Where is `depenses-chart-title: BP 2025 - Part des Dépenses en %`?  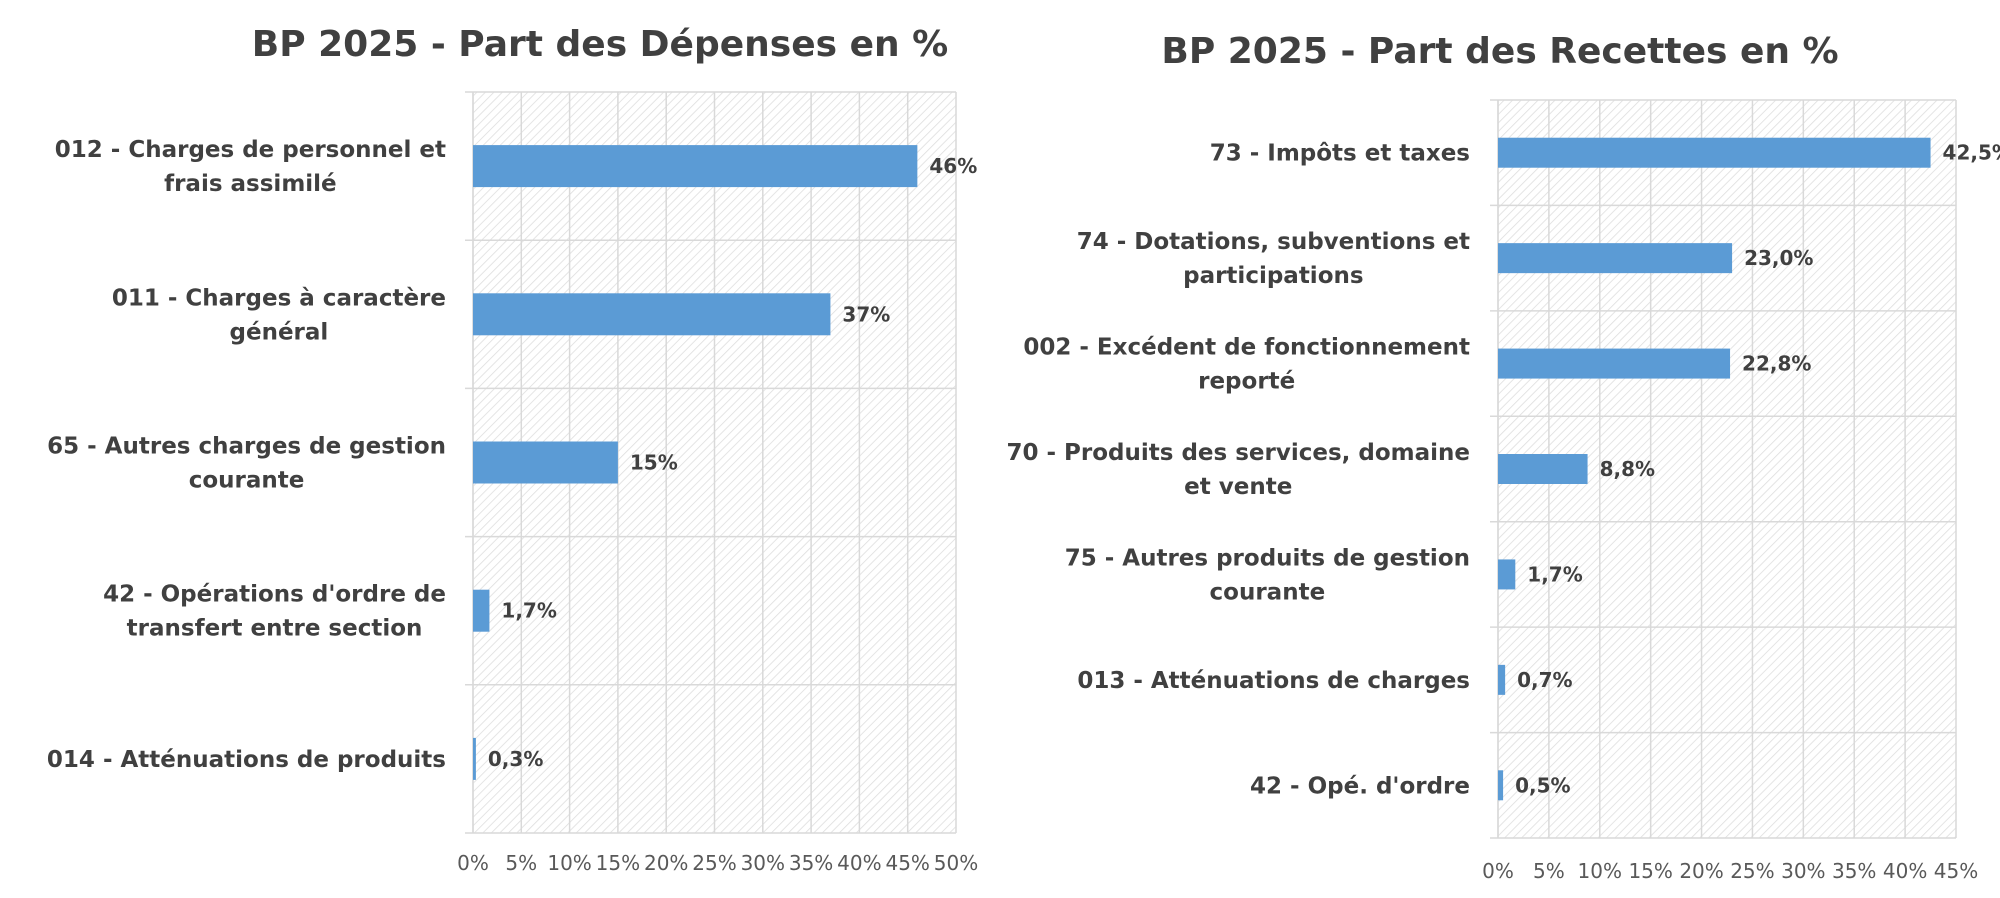
depenses-chart-title: BP 2025 - Part des Dépenses en % is located at coordinates (600, 44).